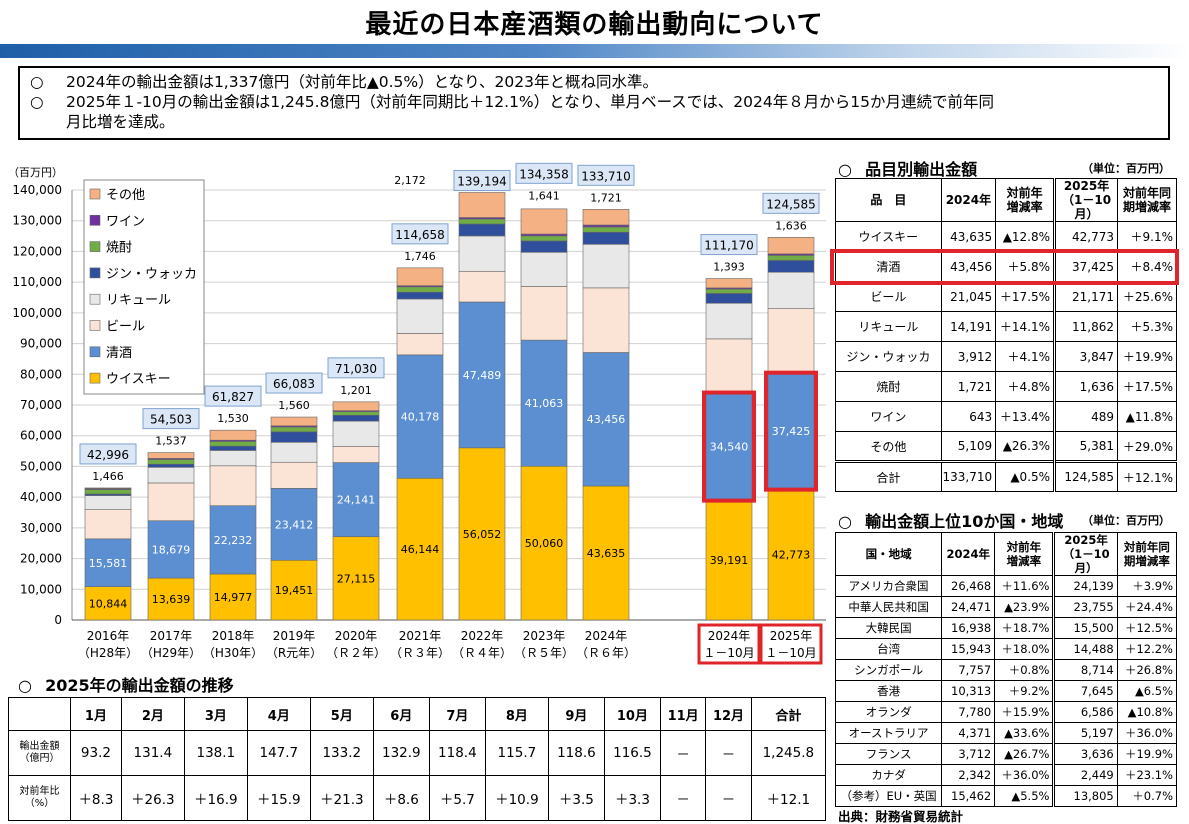 The width and height of the screenshot is (1189, 824). What do you see at coordinates (1147, 446) in the screenshot?
I see `item-value-cell: ＋29.0%` at bounding box center [1147, 446].